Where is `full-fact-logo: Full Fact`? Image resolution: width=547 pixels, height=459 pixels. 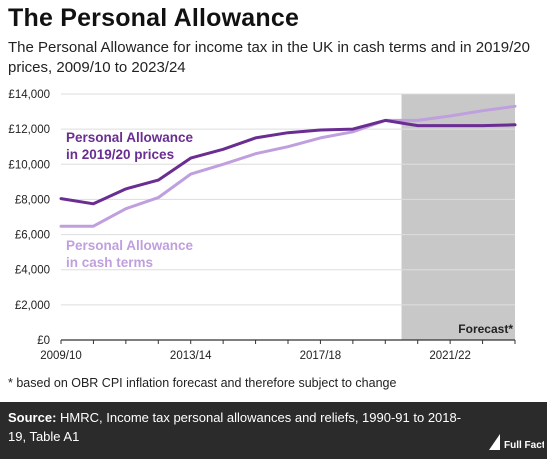 full-fact-logo: Full Fact is located at coordinates (516, 442).